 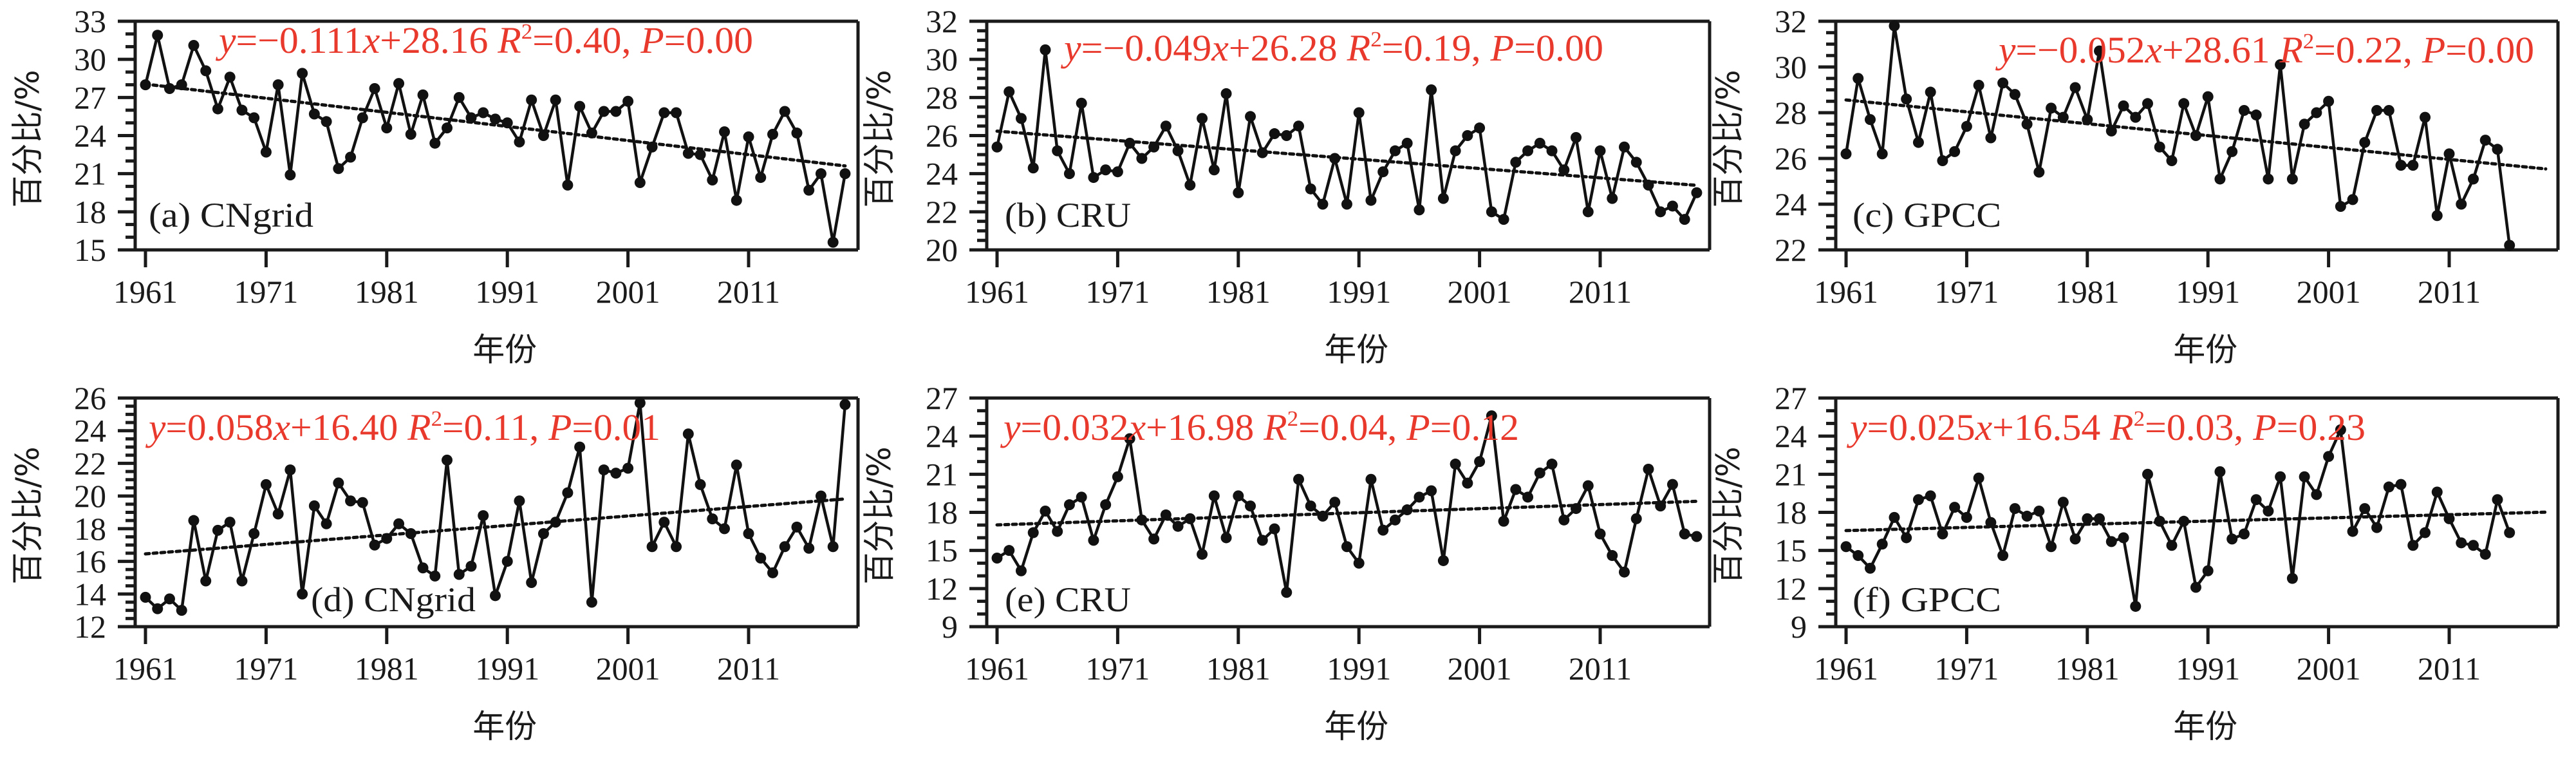 What do you see at coordinates (2208, 669) in the screenshot?
I see `x-tick-label: 1991` at bounding box center [2208, 669].